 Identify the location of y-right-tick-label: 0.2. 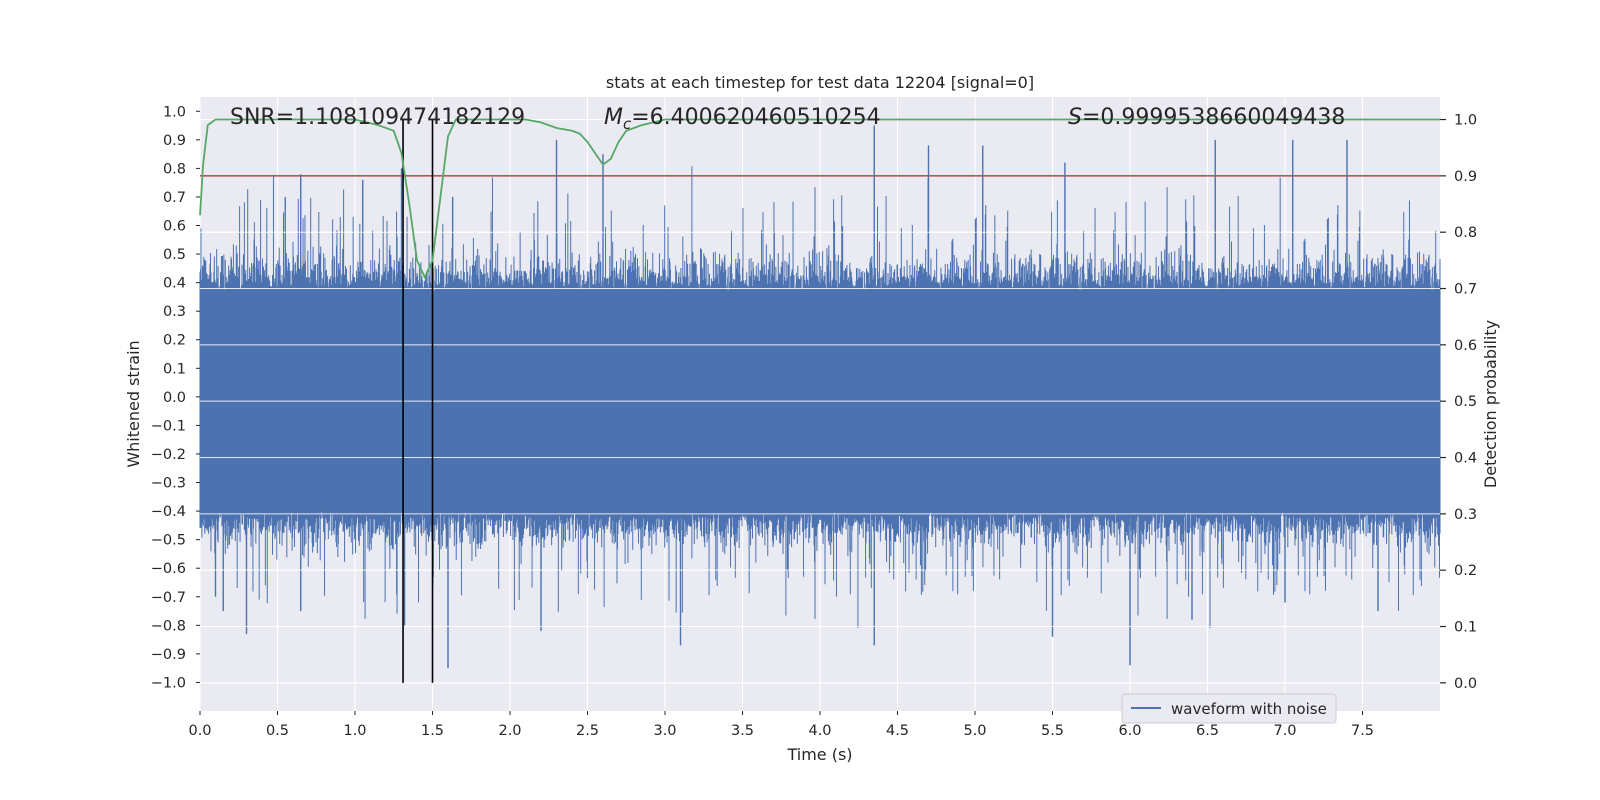
(1465, 571).